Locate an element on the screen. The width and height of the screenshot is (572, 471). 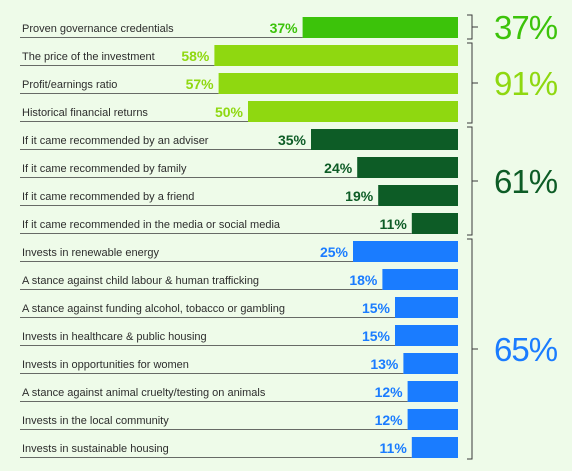
category-label: If it came recommended by a friend is located at coordinates (108, 197).